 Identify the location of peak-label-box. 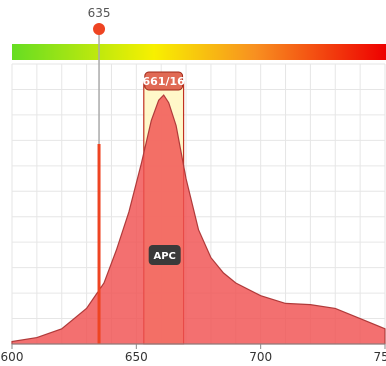
(164, 255).